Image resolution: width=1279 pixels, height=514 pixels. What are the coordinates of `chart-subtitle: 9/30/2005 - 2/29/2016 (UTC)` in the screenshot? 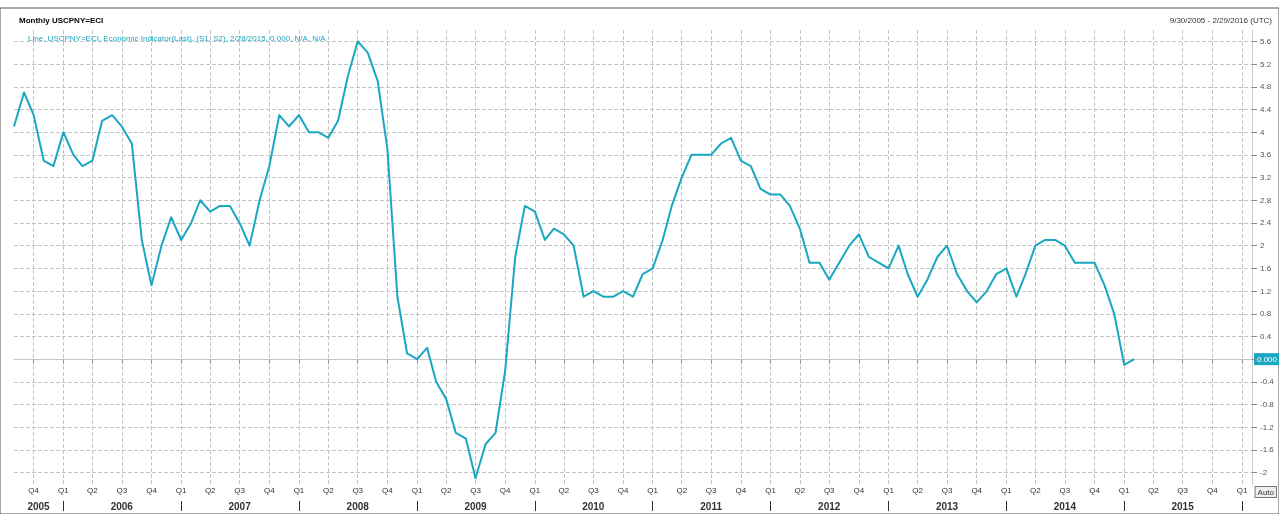 It's located at (1221, 20).